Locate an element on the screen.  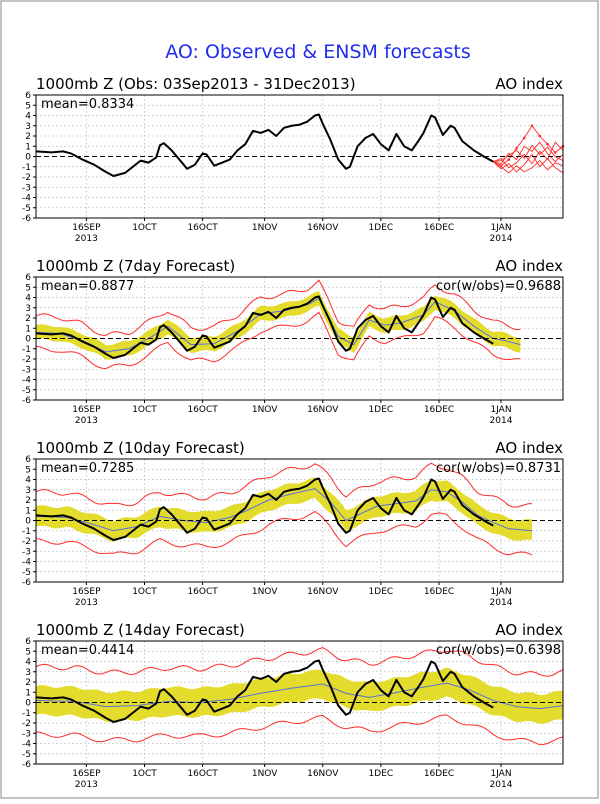
plot-area is located at coordinates (299, 156).